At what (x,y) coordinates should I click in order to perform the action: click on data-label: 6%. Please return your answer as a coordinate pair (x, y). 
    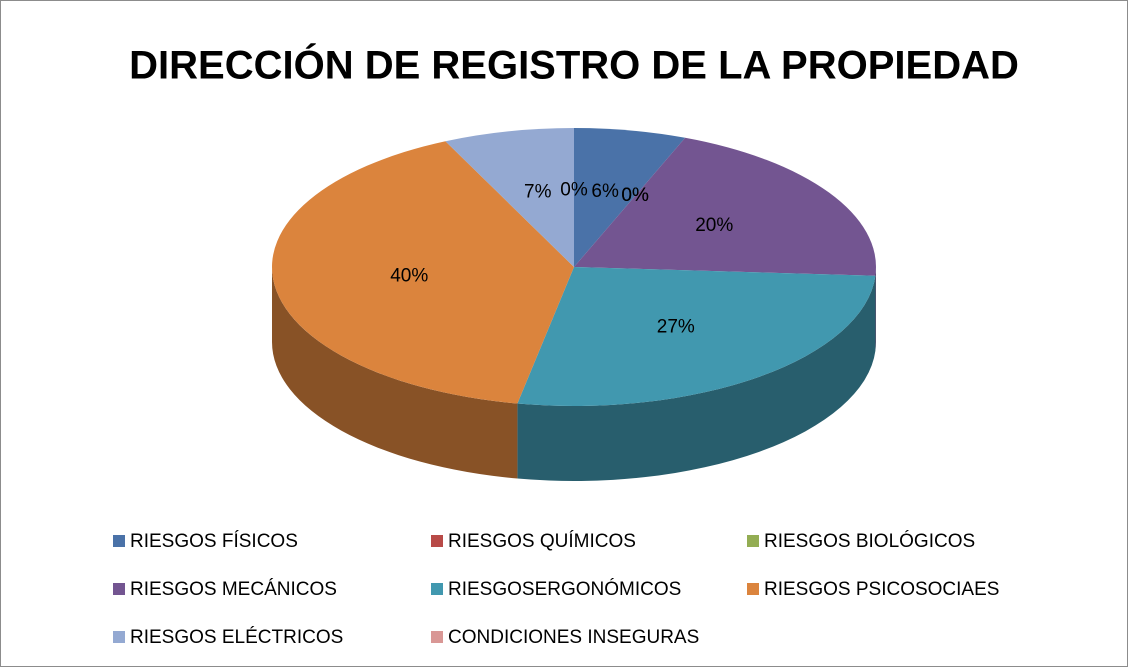
    Looking at the image, I should click on (605, 191).